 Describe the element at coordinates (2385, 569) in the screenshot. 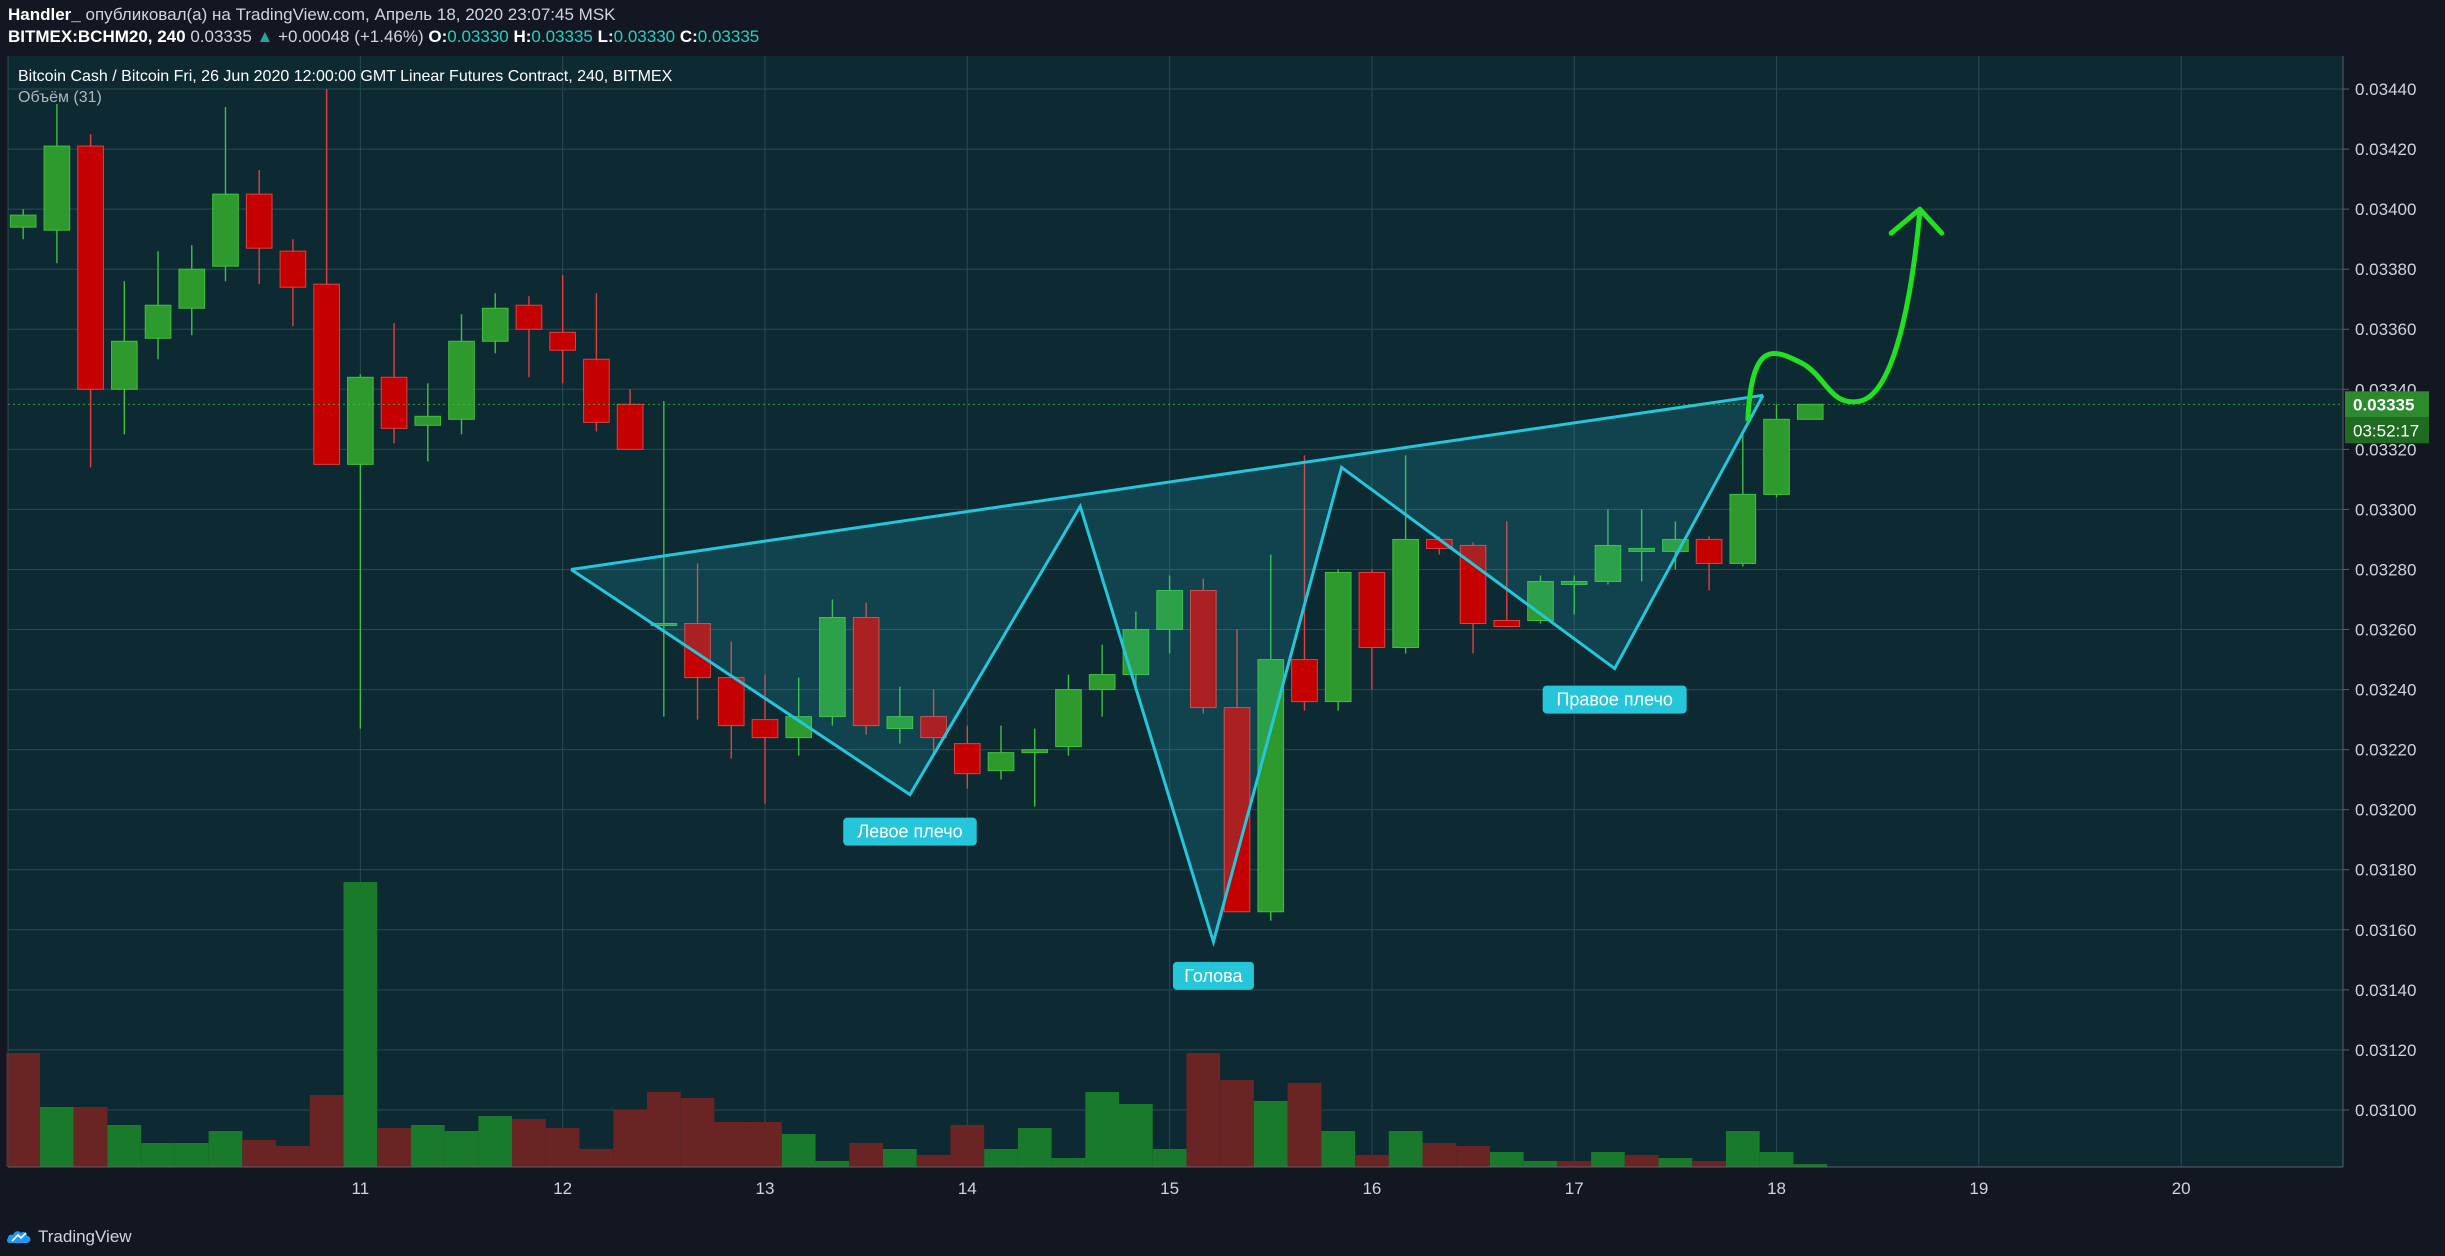

I see `price-tick-label: 0.03280` at that location.